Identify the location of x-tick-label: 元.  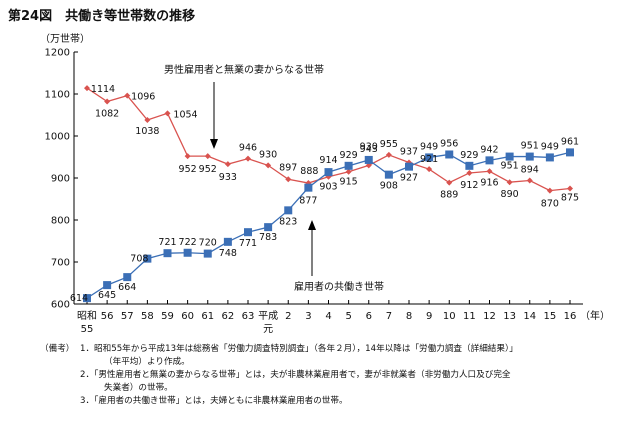
(268, 329).